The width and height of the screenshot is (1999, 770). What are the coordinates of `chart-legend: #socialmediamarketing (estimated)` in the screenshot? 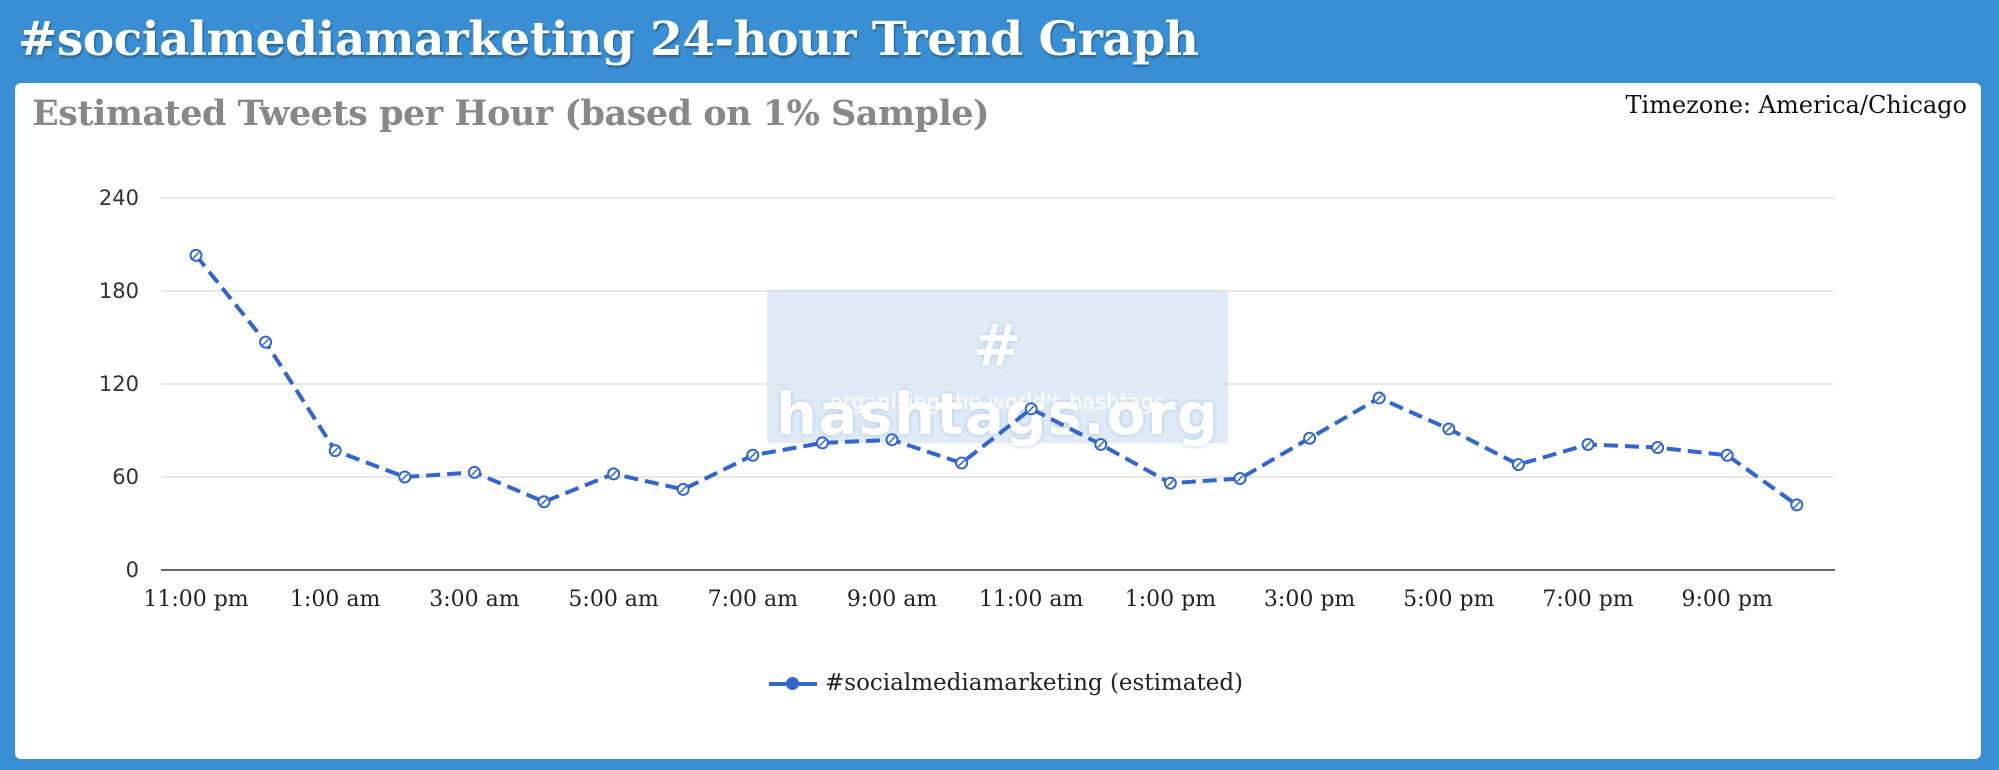 It's located at (1006, 683).